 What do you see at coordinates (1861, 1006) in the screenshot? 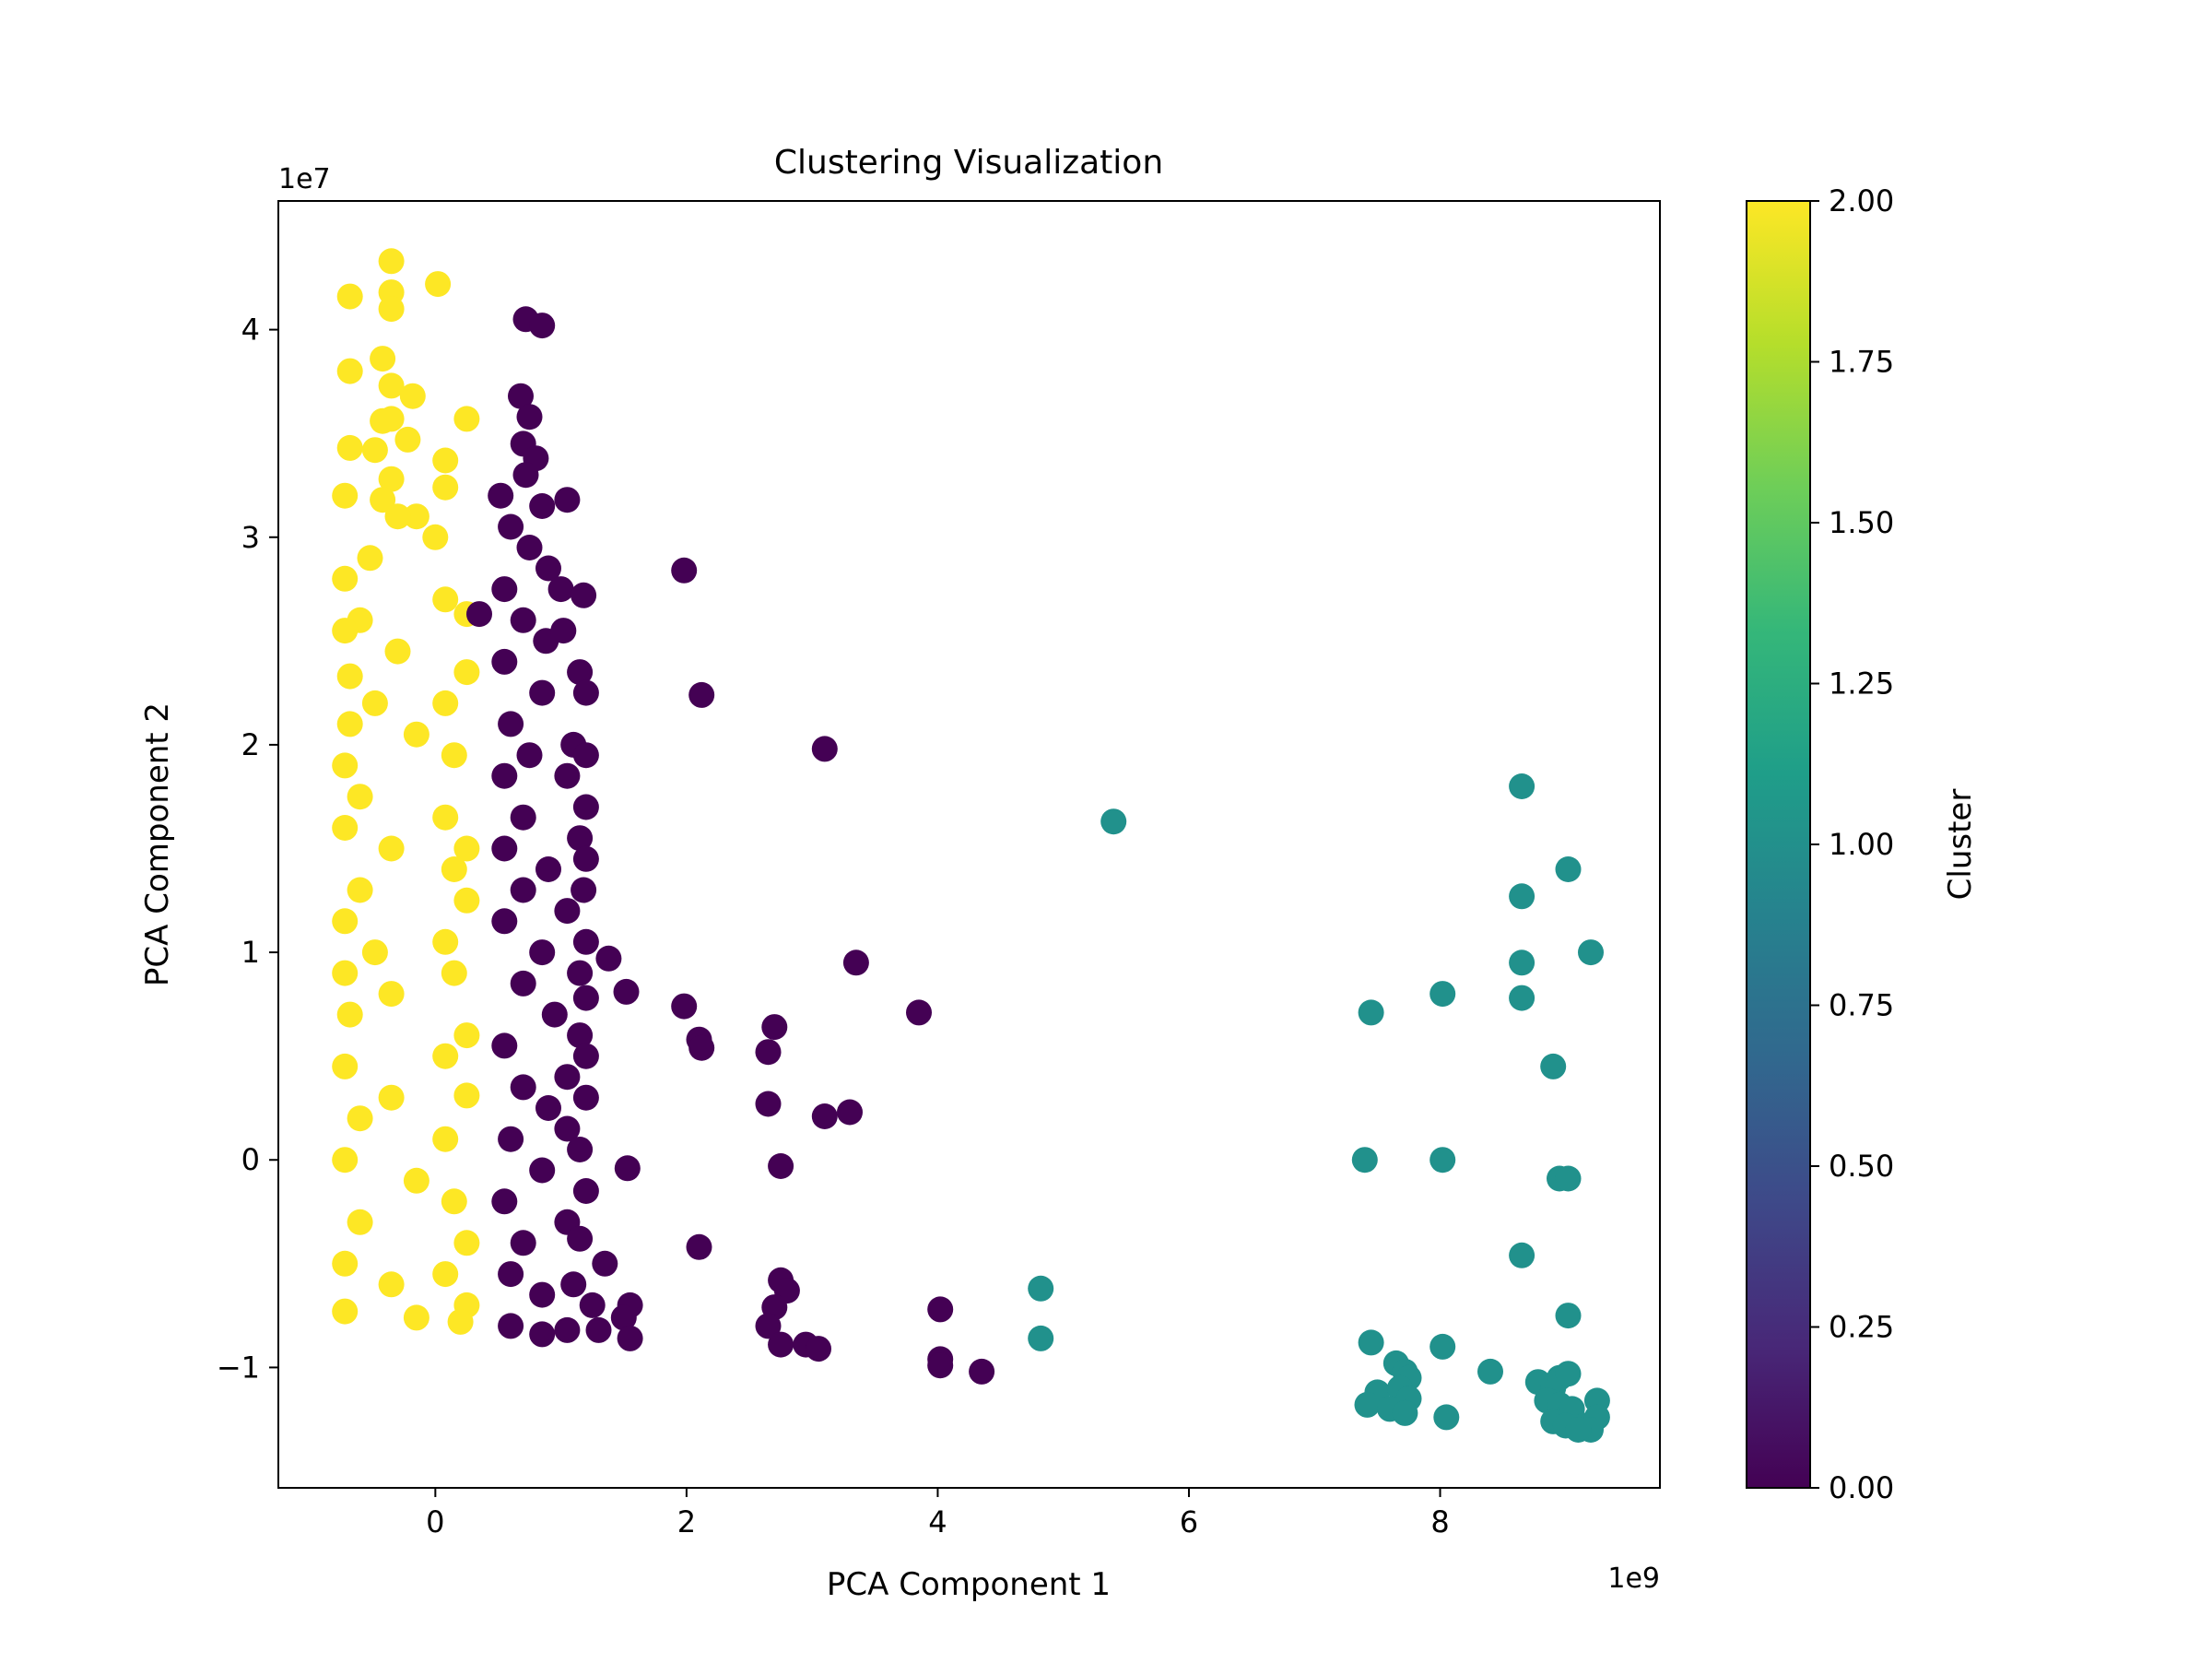
I see `colorbar-tick-label: 0.75` at bounding box center [1861, 1006].